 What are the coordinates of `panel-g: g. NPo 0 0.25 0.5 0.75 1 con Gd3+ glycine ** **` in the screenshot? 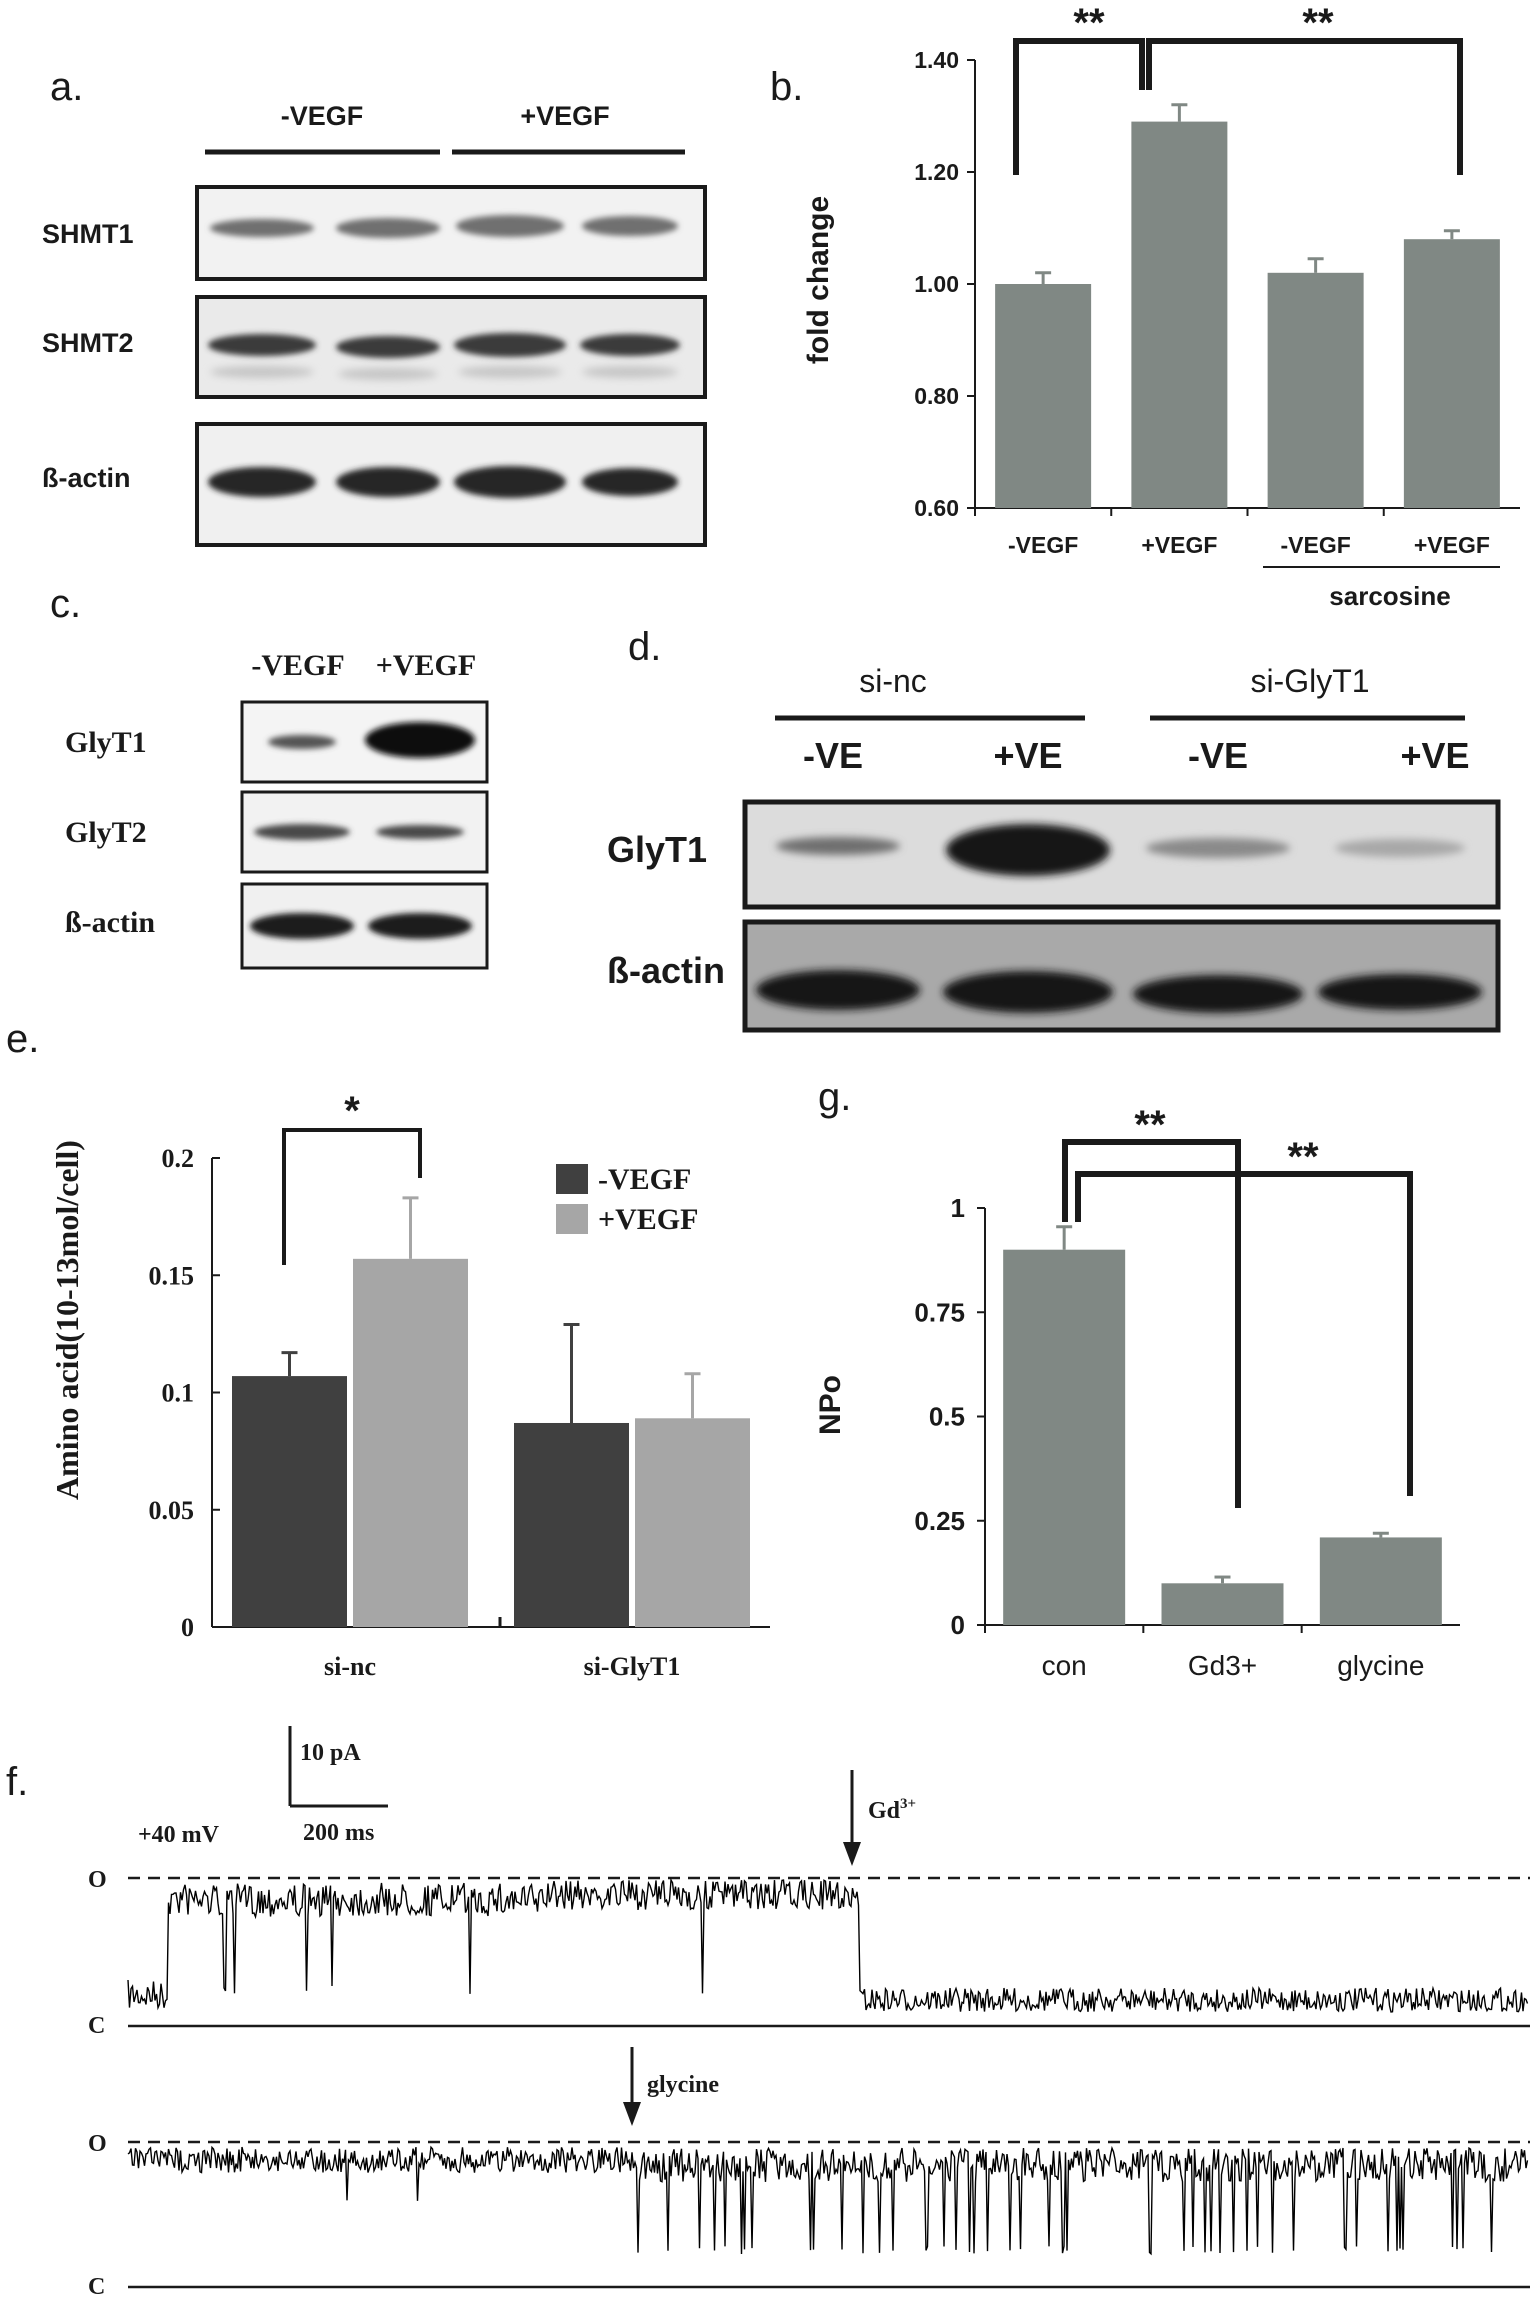 It's located at (1137, 1378).